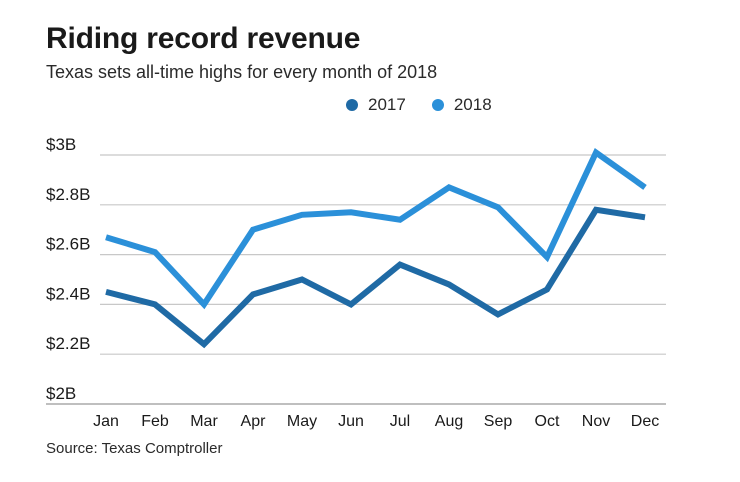 The image size is (740, 482). Describe the element at coordinates (596, 421) in the screenshot. I see `x-tick-label: Nov` at that location.